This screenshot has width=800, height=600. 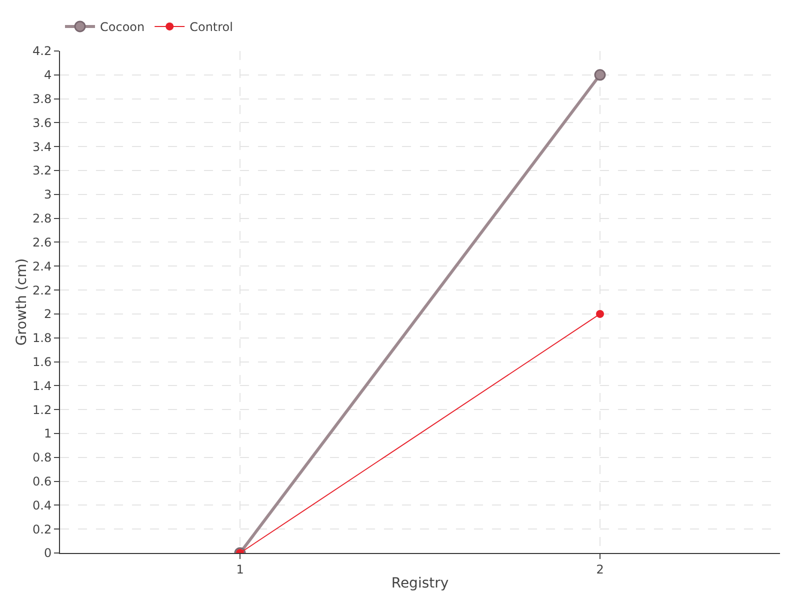 I want to click on y-tick-label: 3.8, so click(x=42, y=99).